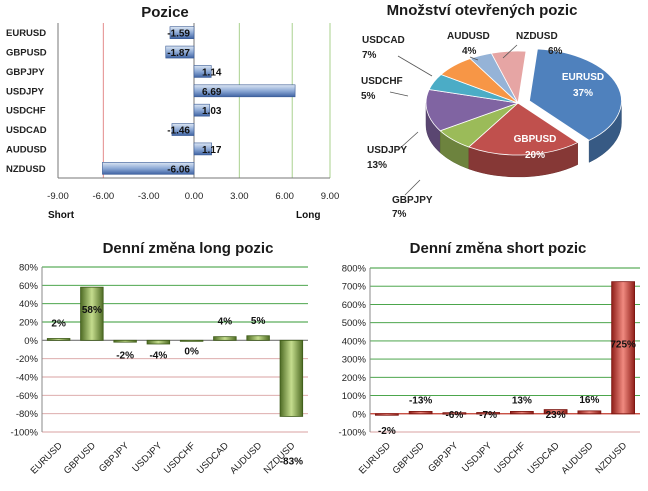 The height and width of the screenshot is (491, 648). Describe the element at coordinates (382, 81) in the screenshot. I see `pie-slice-name: USDCHF` at that location.